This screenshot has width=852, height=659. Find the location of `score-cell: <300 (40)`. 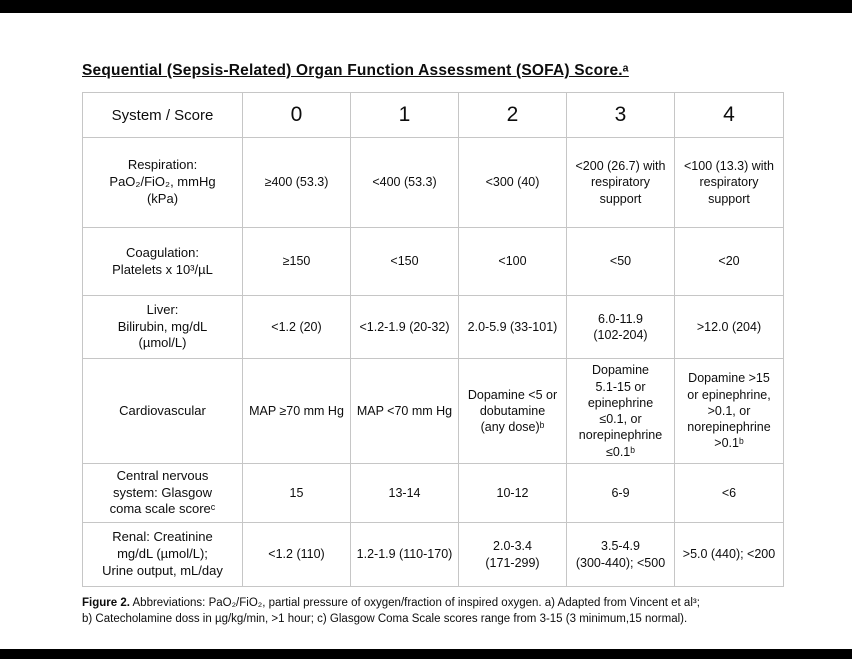

score-cell: <300 (40) is located at coordinates (512, 182).